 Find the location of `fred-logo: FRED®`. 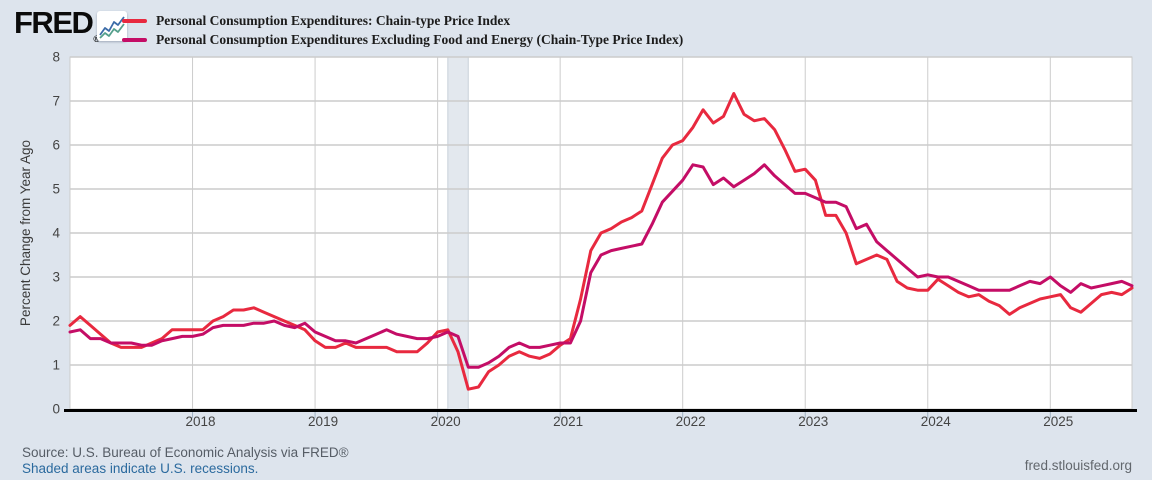

fred-logo: FRED® is located at coordinates (57, 25).